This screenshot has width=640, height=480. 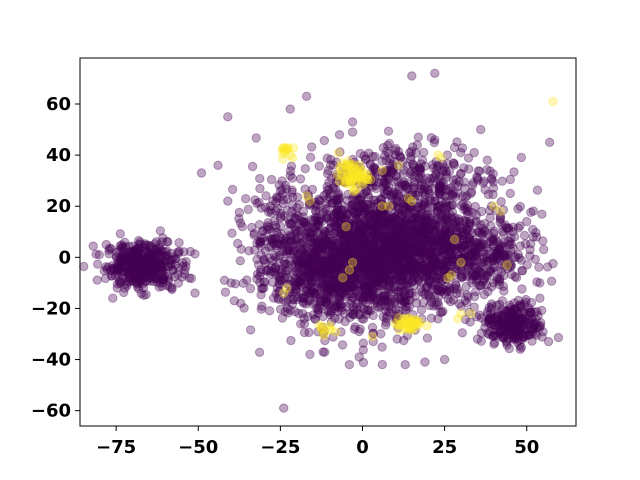 I want to click on scatter-point-1996, so click(x=404, y=291).